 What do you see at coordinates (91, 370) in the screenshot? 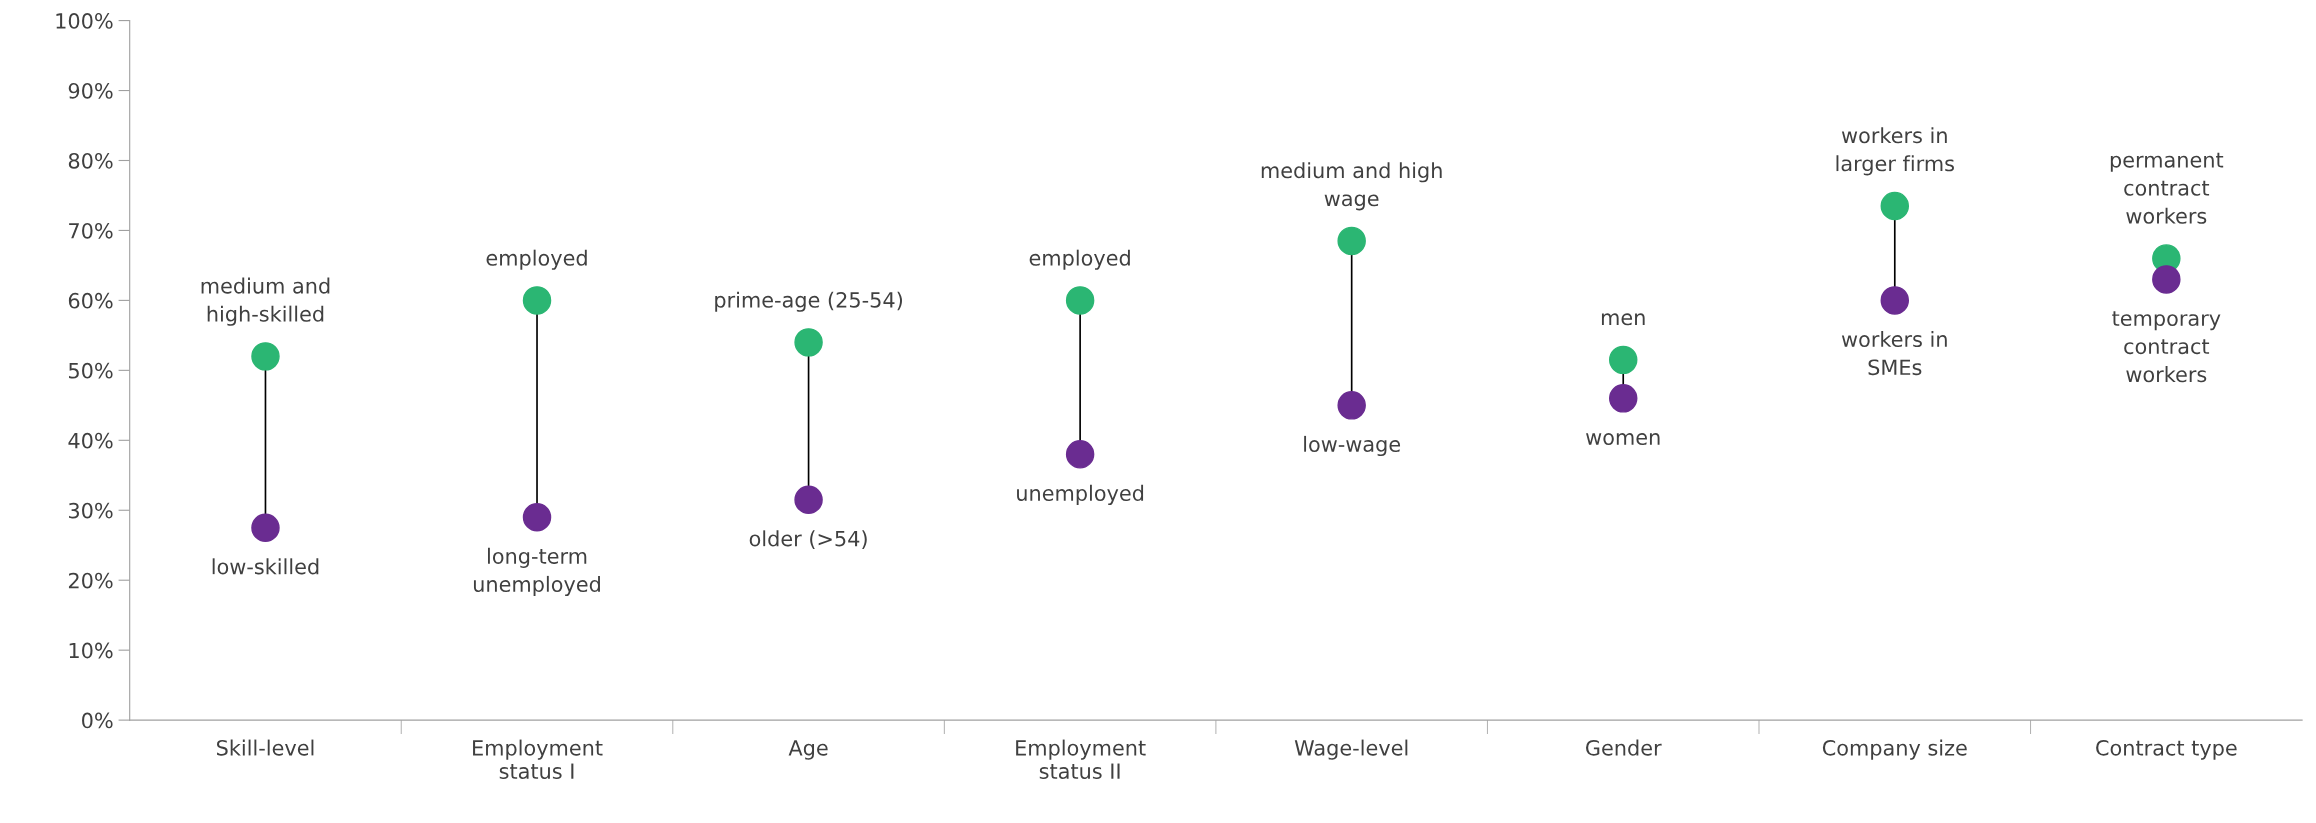
I see `y-tick-label: 50%` at bounding box center [91, 370].